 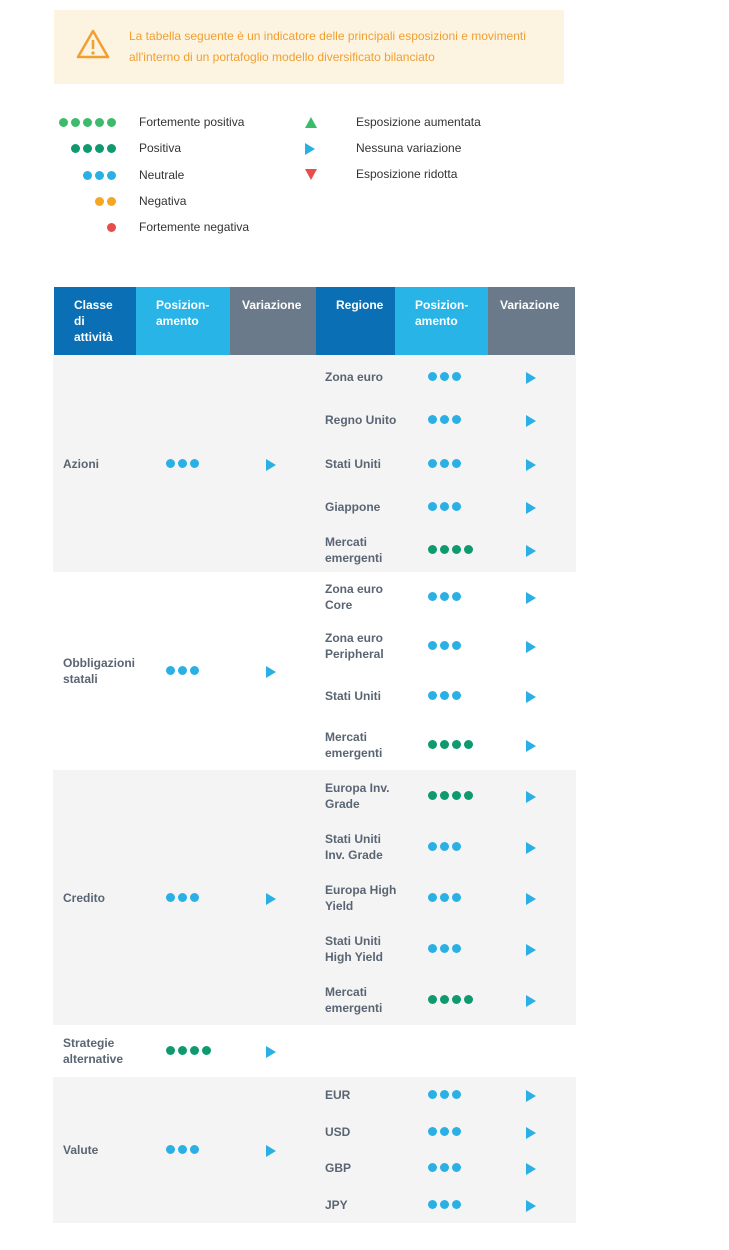 I want to click on region: Giappone, so click(x=353, y=506).